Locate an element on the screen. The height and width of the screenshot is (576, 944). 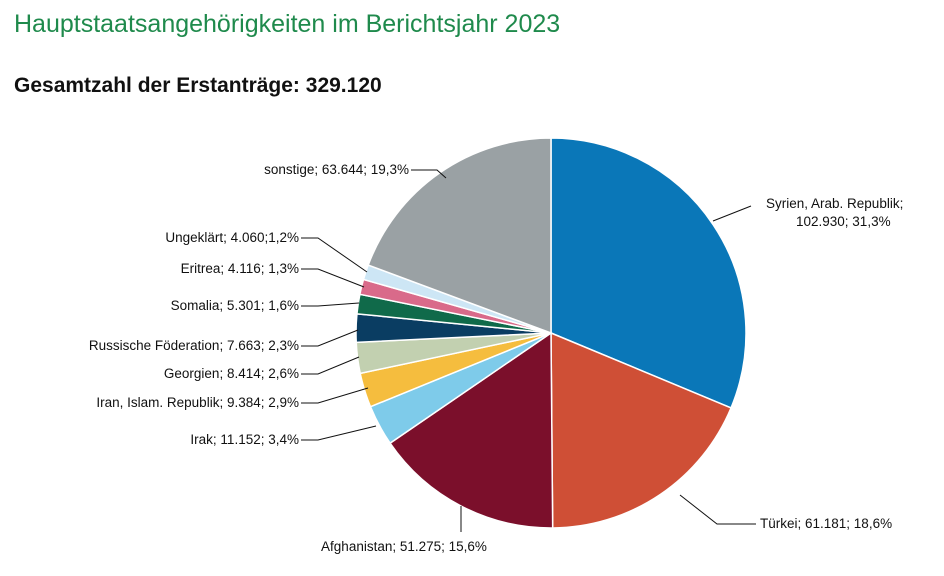
slice-label: Somalia; 5.301; 1,6% is located at coordinates (235, 305).